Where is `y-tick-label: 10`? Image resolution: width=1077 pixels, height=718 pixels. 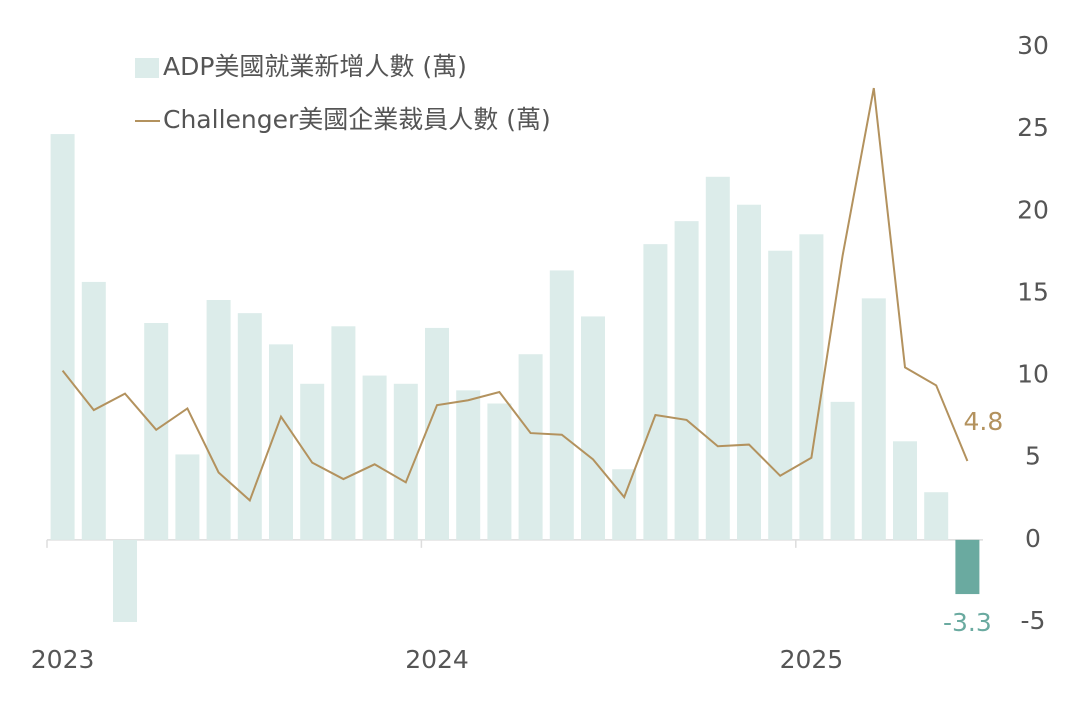 y-tick-label: 10 is located at coordinates (1033, 374).